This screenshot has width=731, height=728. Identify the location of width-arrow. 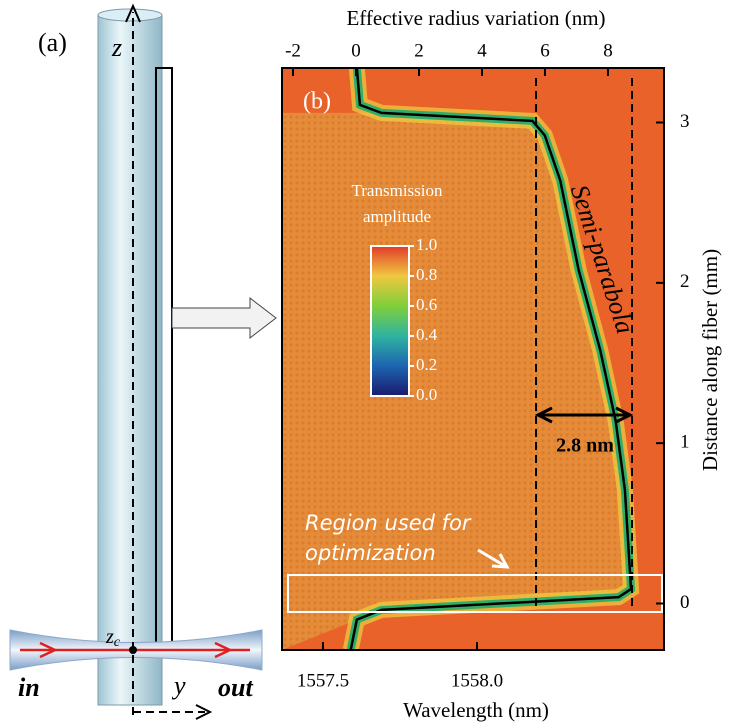
(584, 415).